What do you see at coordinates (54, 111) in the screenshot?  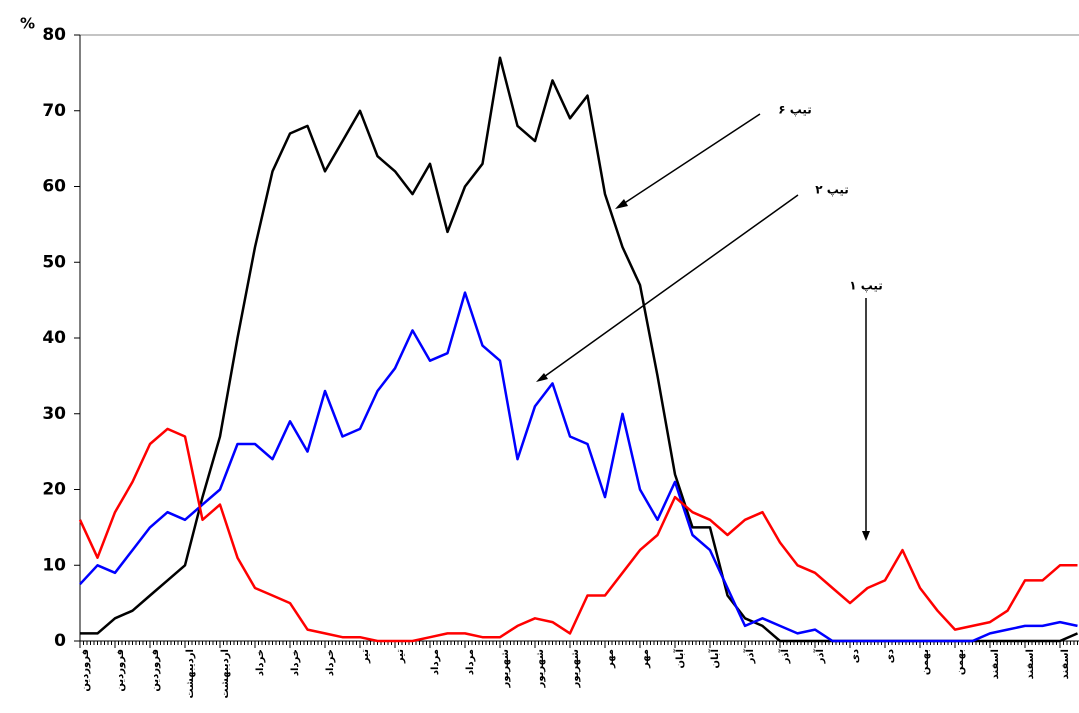 I see `y-tick-label: 70` at bounding box center [54, 111].